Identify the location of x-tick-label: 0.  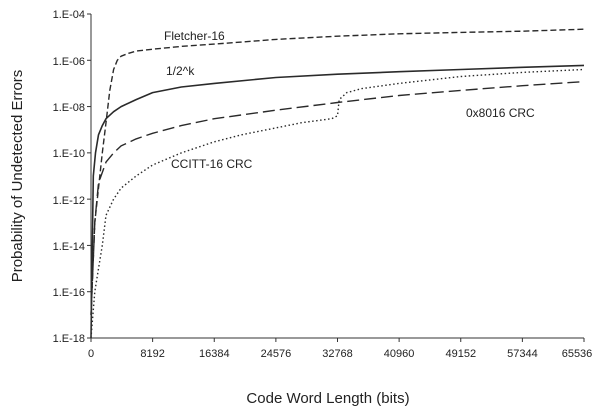
(91, 354).